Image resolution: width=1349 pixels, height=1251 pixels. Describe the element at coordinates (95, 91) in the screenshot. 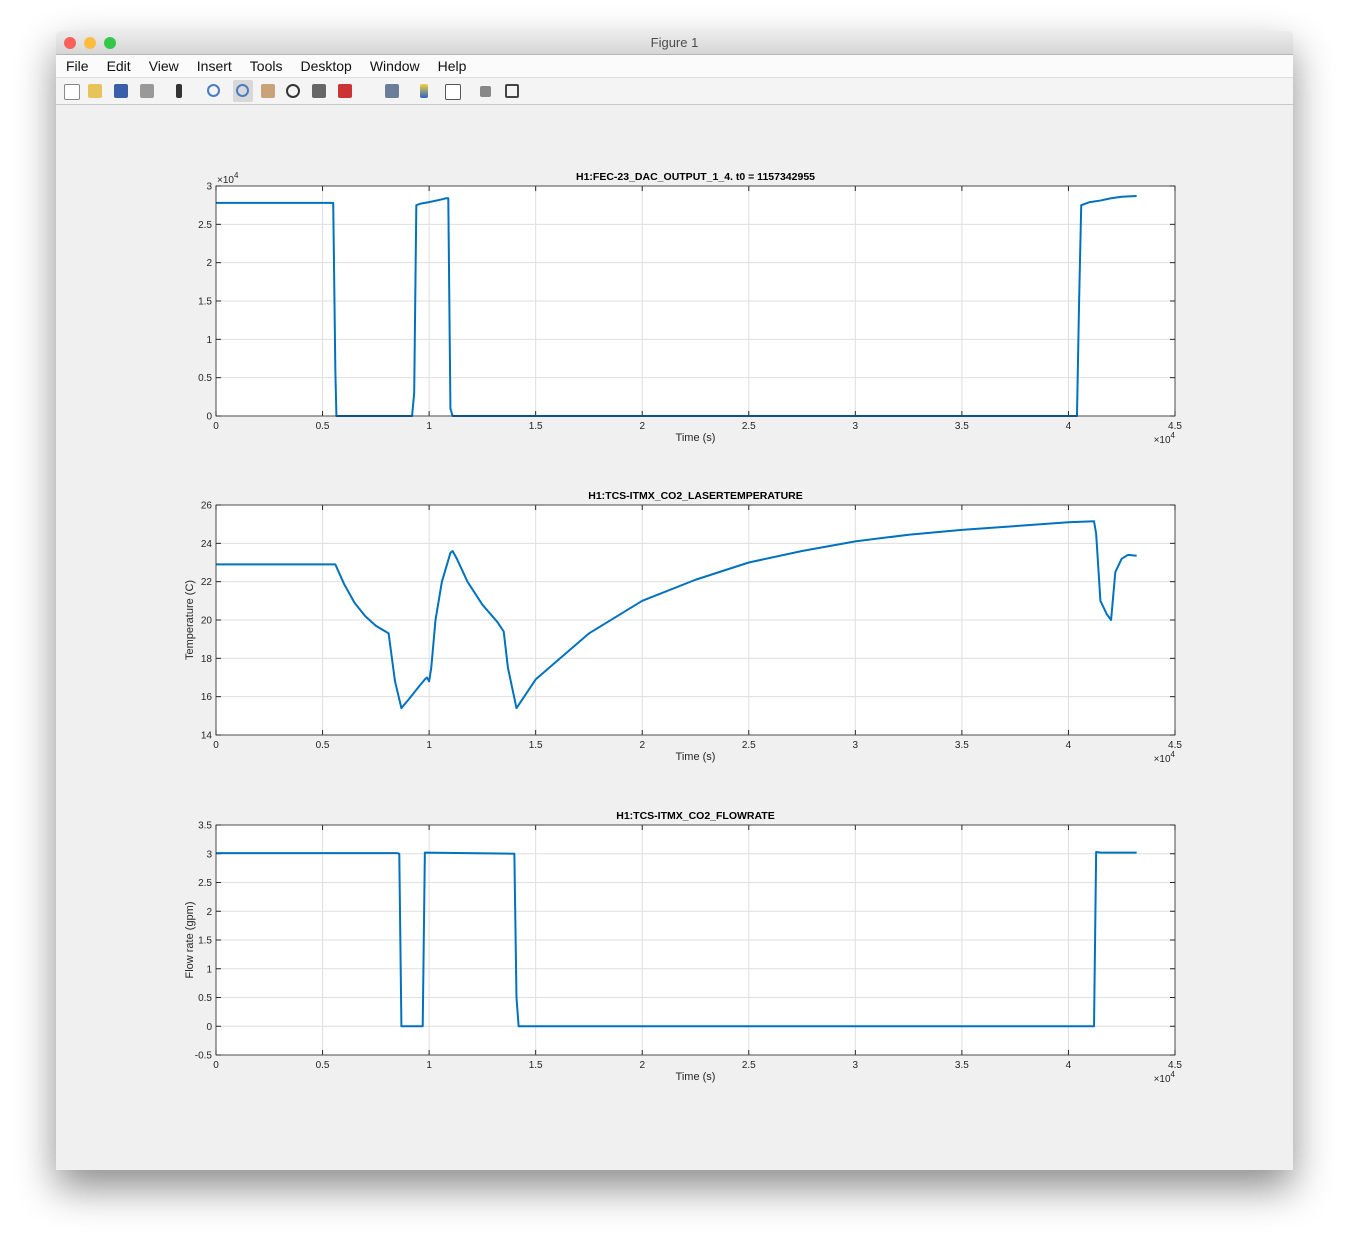

I see `open-icon` at that location.